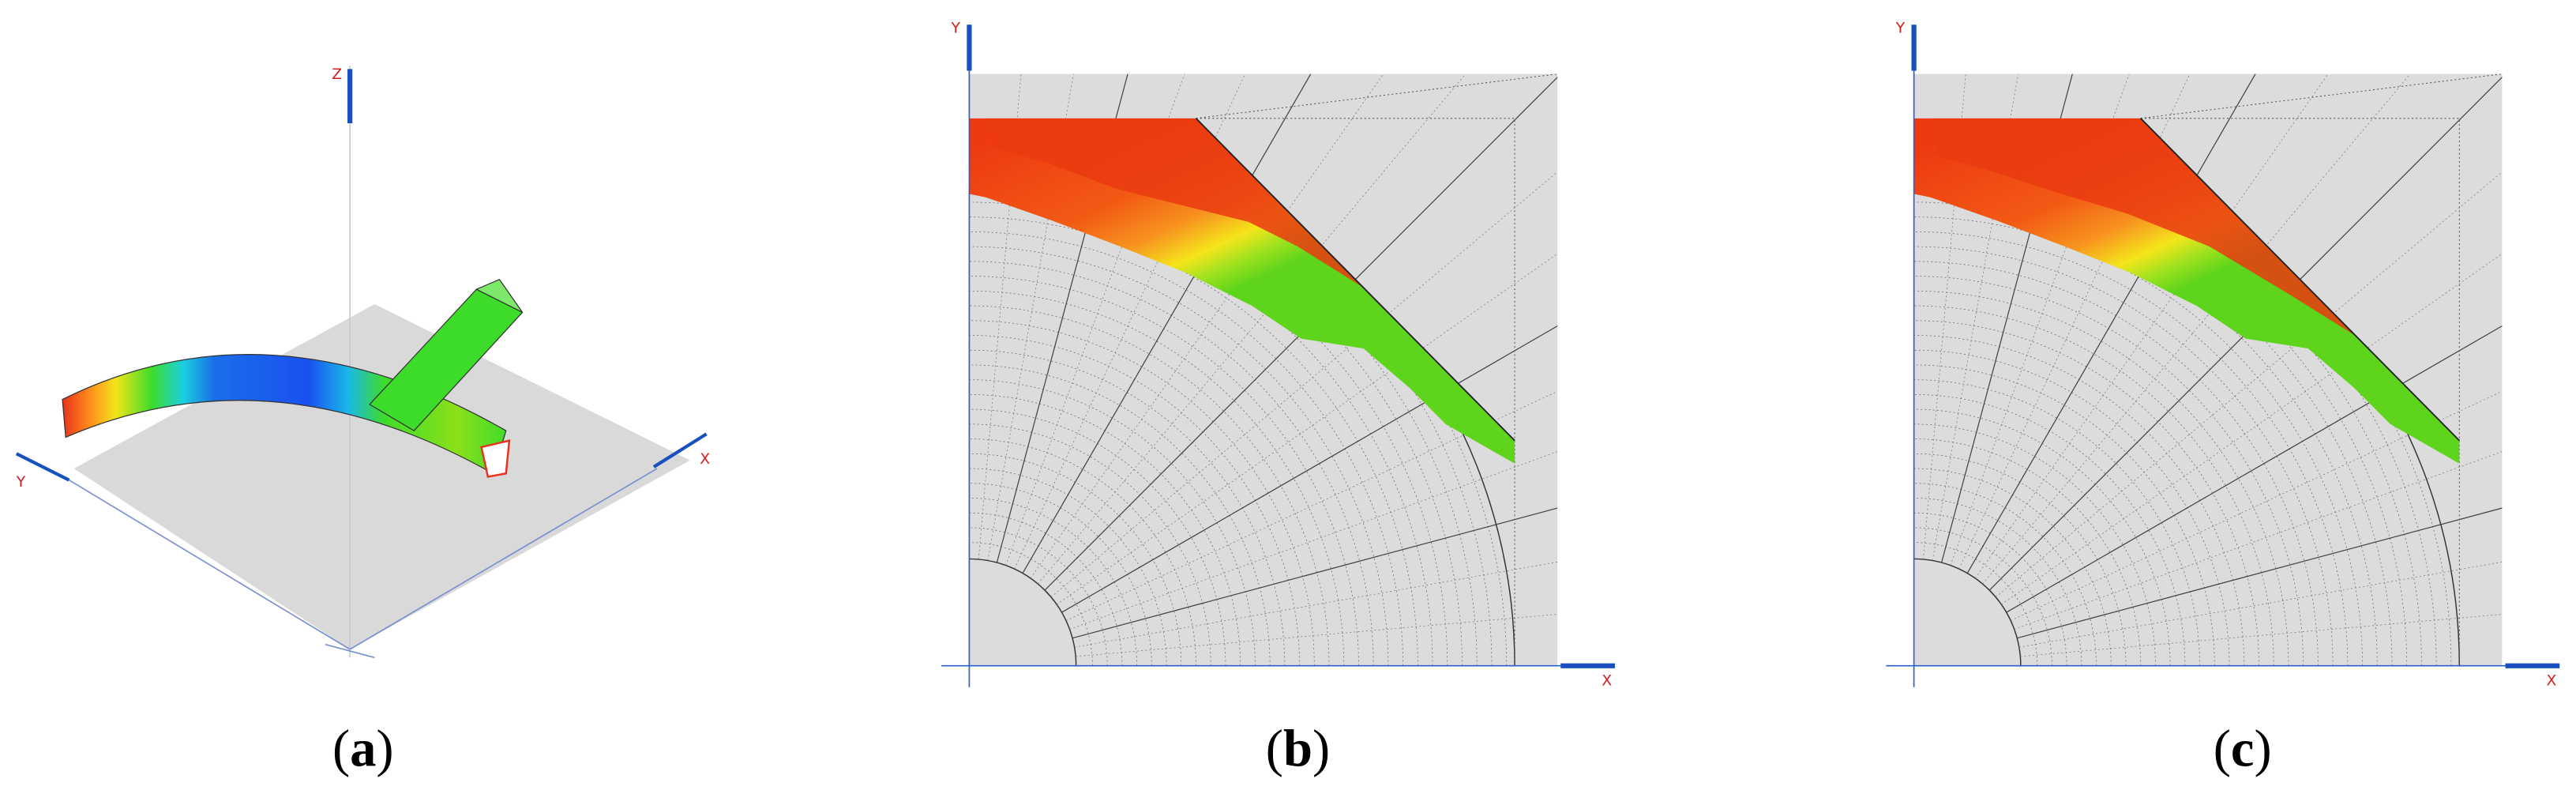  Describe the element at coordinates (337, 74) in the screenshot. I see `axis-label: Z` at that location.